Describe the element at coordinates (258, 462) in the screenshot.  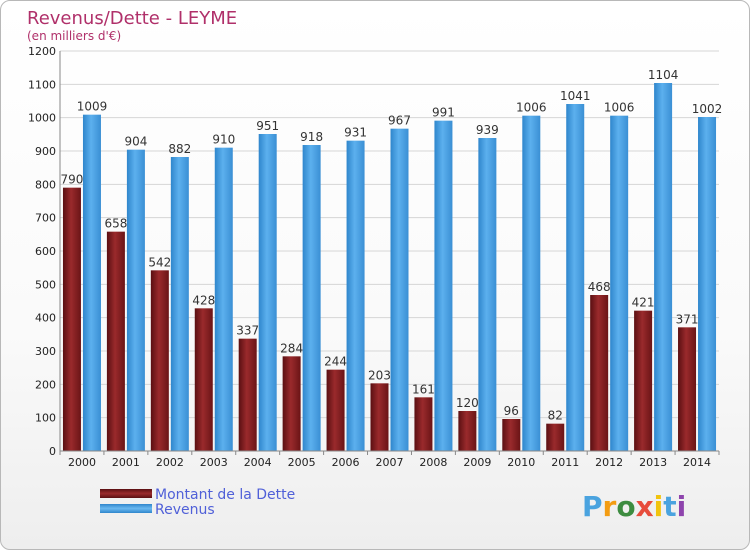
I see `x-tick-label: 2004` at that location.